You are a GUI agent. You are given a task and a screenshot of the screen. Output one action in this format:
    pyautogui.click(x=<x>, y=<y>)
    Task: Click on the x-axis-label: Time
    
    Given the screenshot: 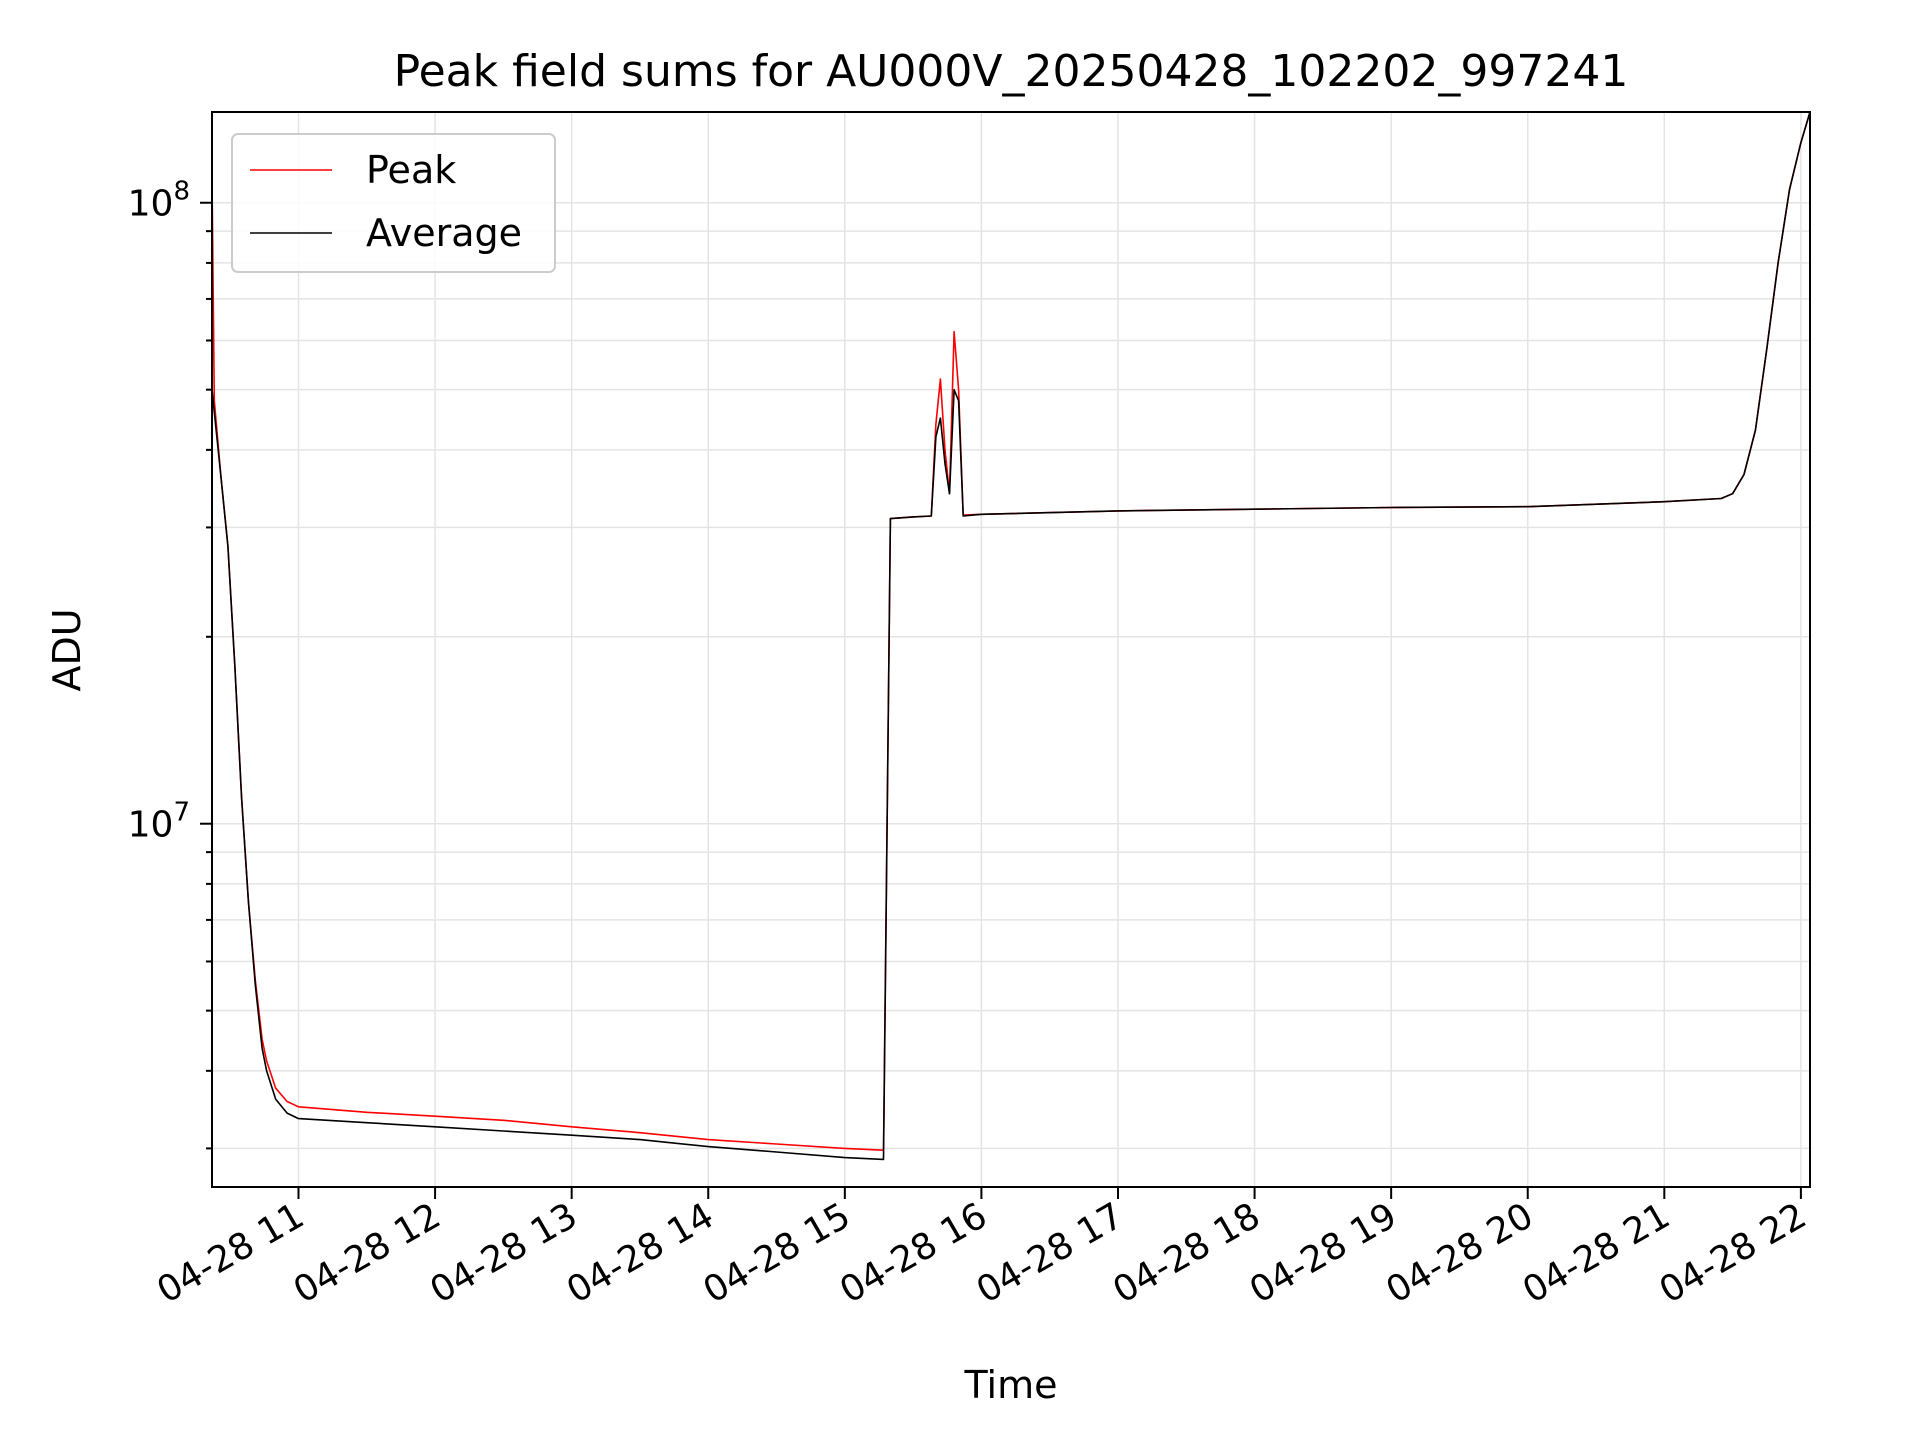 What is the action you would take?
    pyautogui.click(x=1011, y=1385)
    